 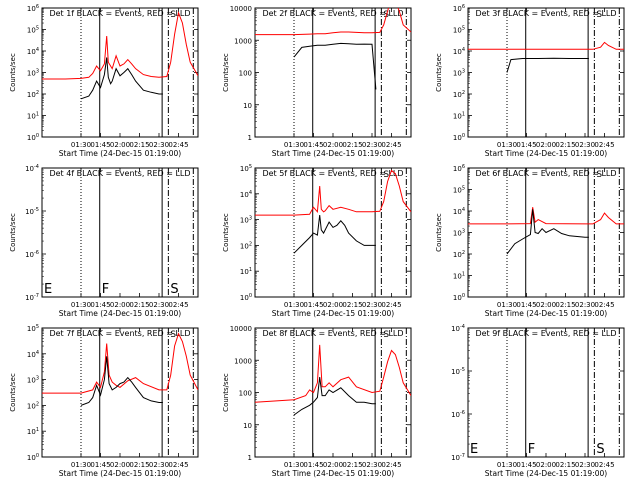 I want to click on y-tick-label: 10⁶, so click(x=459, y=8).